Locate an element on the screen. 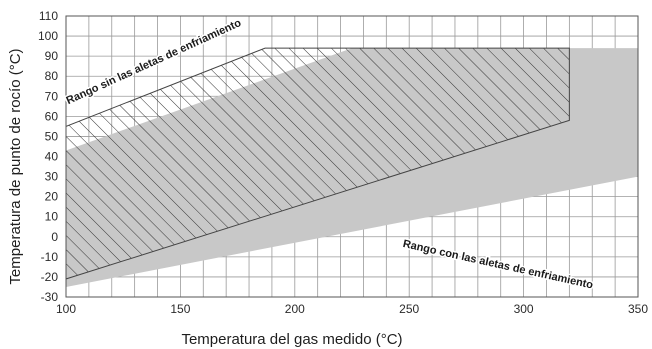  y-tick-label: 20 is located at coordinates (52, 197).